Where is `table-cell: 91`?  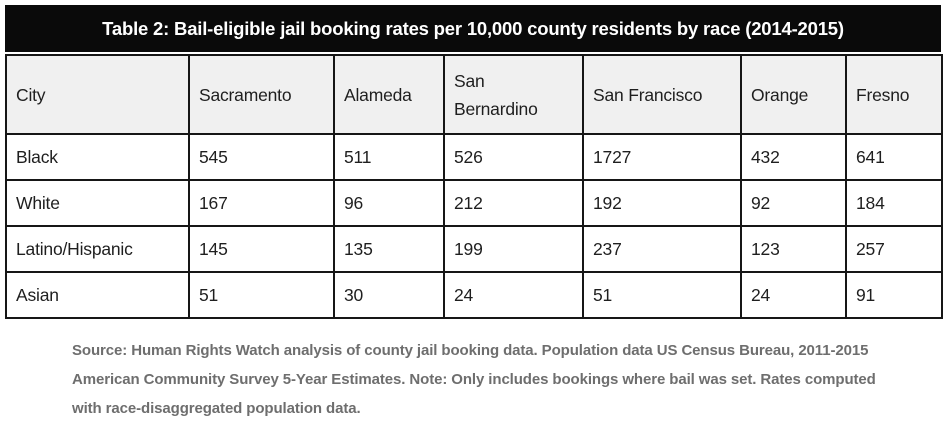
table-cell: 91 is located at coordinates (894, 295).